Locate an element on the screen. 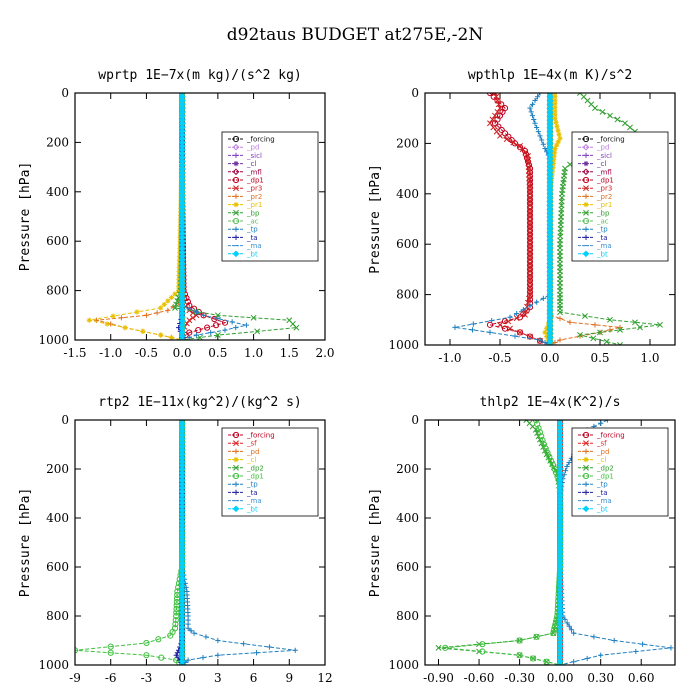 Image resolution: width=700 pixels, height=700 pixels. legend: _forcing_sf_pd_cl_dp2_dp1_tp_ta_ma_bt is located at coordinates (620, 472).